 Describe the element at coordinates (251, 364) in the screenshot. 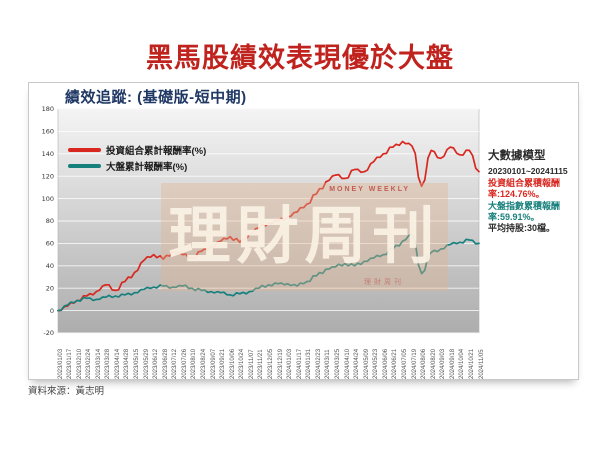

I see `x-axis-label: 2023/11/07` at that location.